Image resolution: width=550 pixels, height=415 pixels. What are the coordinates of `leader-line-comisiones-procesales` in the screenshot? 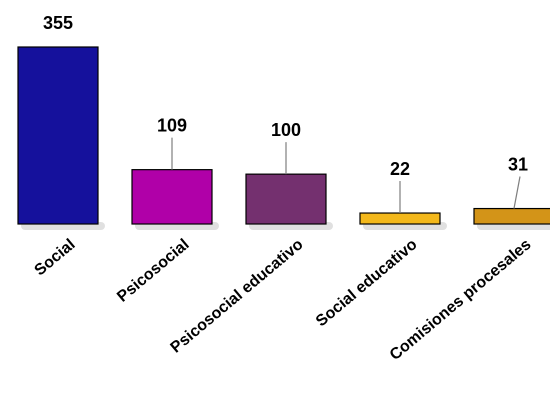 It's located at (517, 192).